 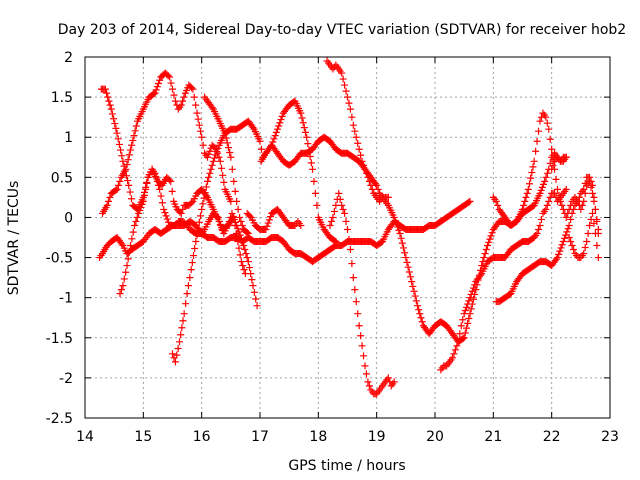 What do you see at coordinates (14, 238) in the screenshot?
I see `y-axis-label: SDTVAR / TECUs` at bounding box center [14, 238].